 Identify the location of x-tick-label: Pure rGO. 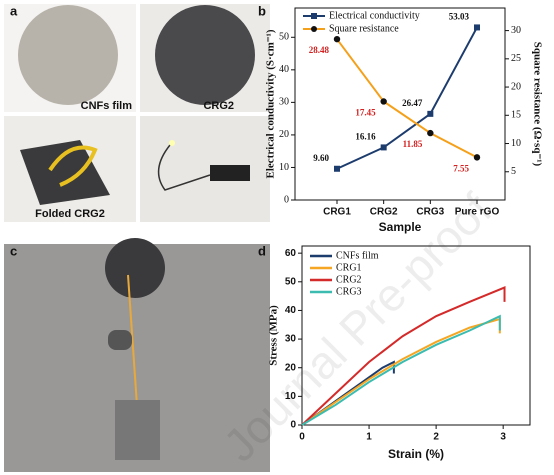
(477, 212).